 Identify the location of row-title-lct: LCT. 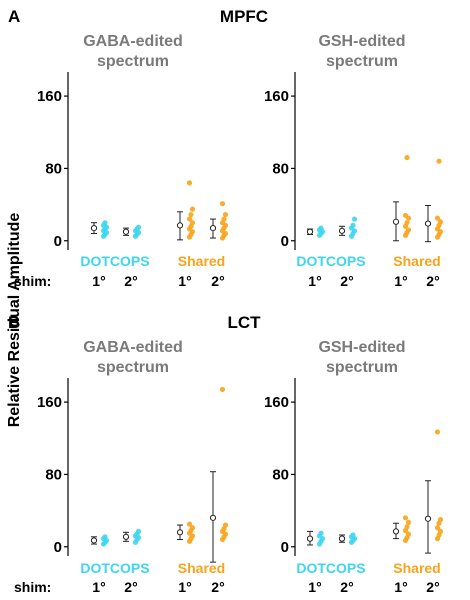
(244, 322).